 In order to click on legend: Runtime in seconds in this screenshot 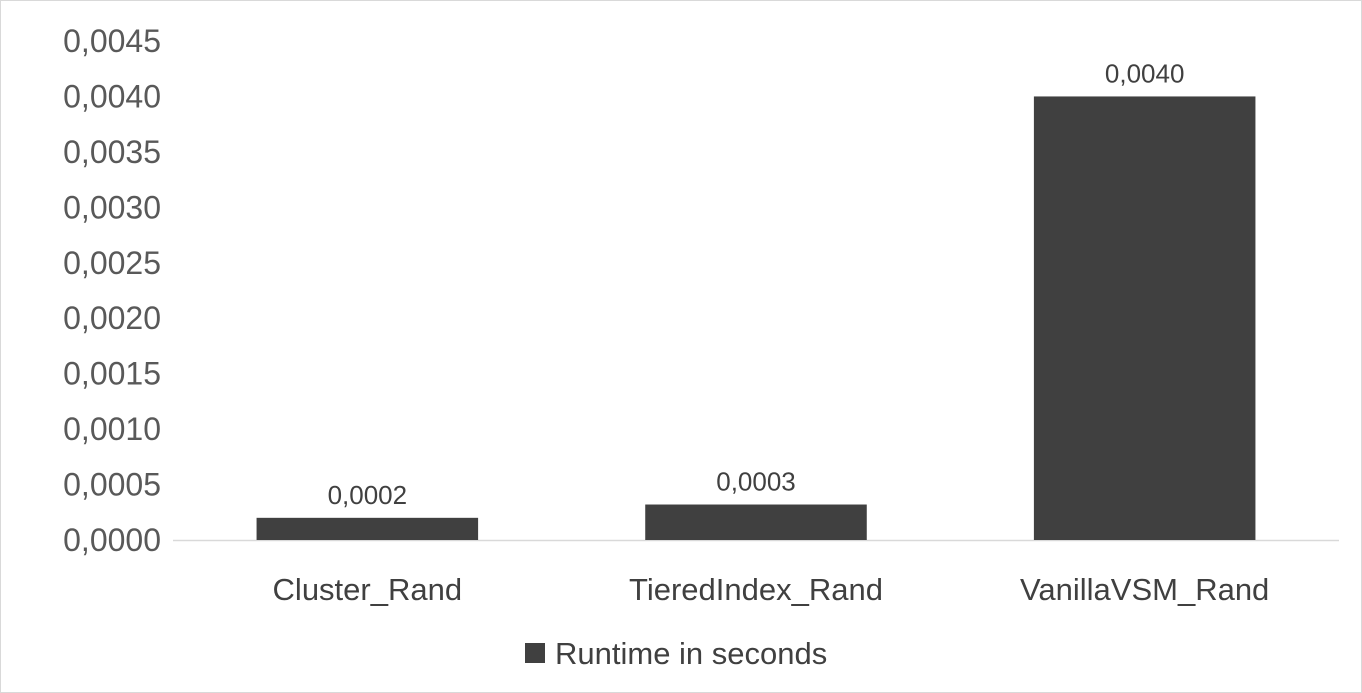, I will do `click(676, 653)`.